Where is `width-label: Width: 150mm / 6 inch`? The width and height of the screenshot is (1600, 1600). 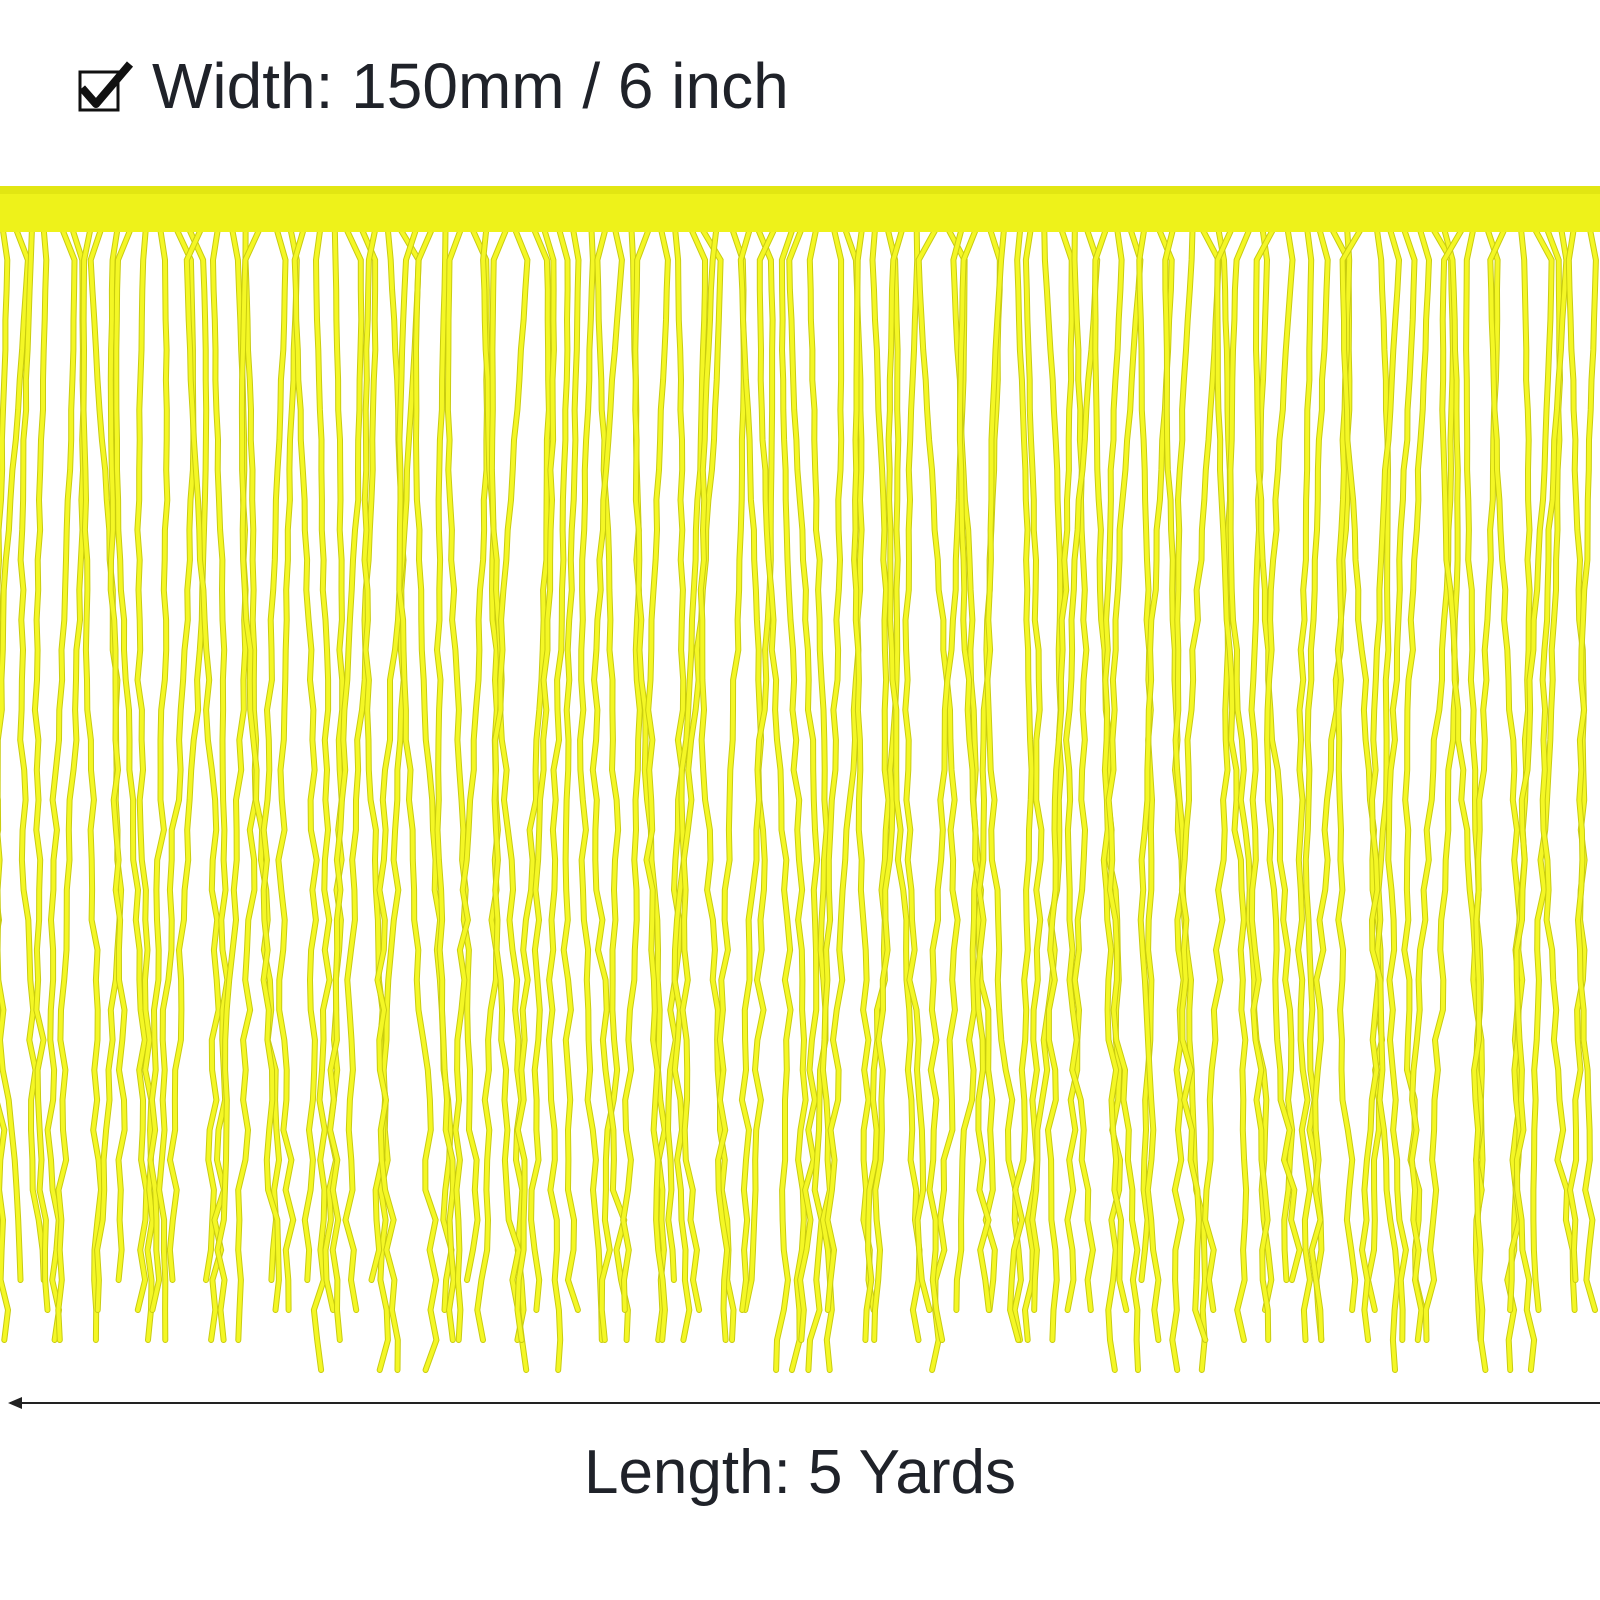
width-label: Width: 150mm / 6 inch is located at coordinates (470, 86).